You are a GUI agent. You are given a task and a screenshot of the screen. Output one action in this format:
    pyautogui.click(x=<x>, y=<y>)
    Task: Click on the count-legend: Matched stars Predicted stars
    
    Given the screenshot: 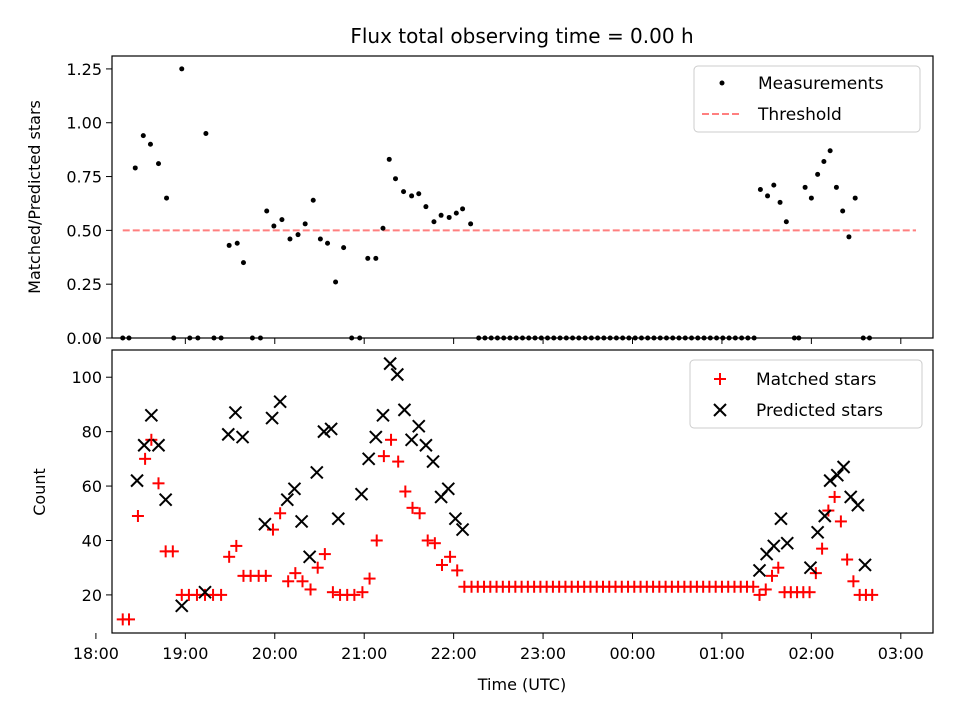 What is the action you would take?
    pyautogui.click(x=806, y=394)
    